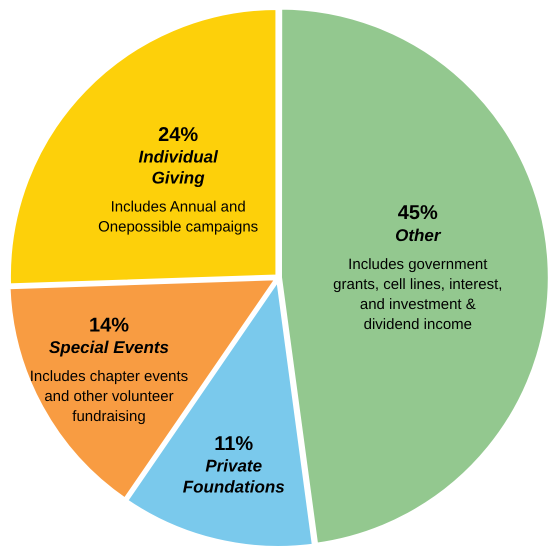  I want to click on text: Includes government grants, cell lines, interest, and investment & dividend income, so click(417, 294).